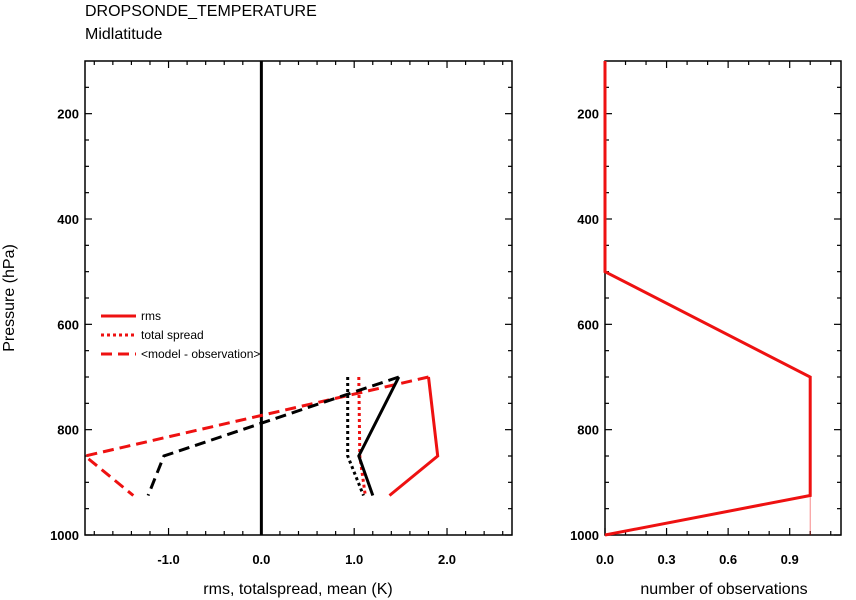 Image resolution: width=856 pixels, height=600 pixels. Describe the element at coordinates (68, 324) in the screenshot. I see `left-y-tick-label: 600` at that location.